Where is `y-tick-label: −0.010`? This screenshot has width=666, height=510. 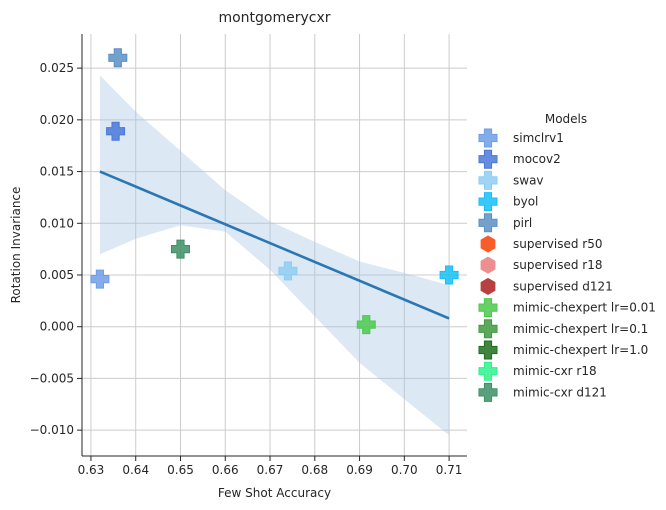
y-tick-label: −0.010 is located at coordinates (52, 430).